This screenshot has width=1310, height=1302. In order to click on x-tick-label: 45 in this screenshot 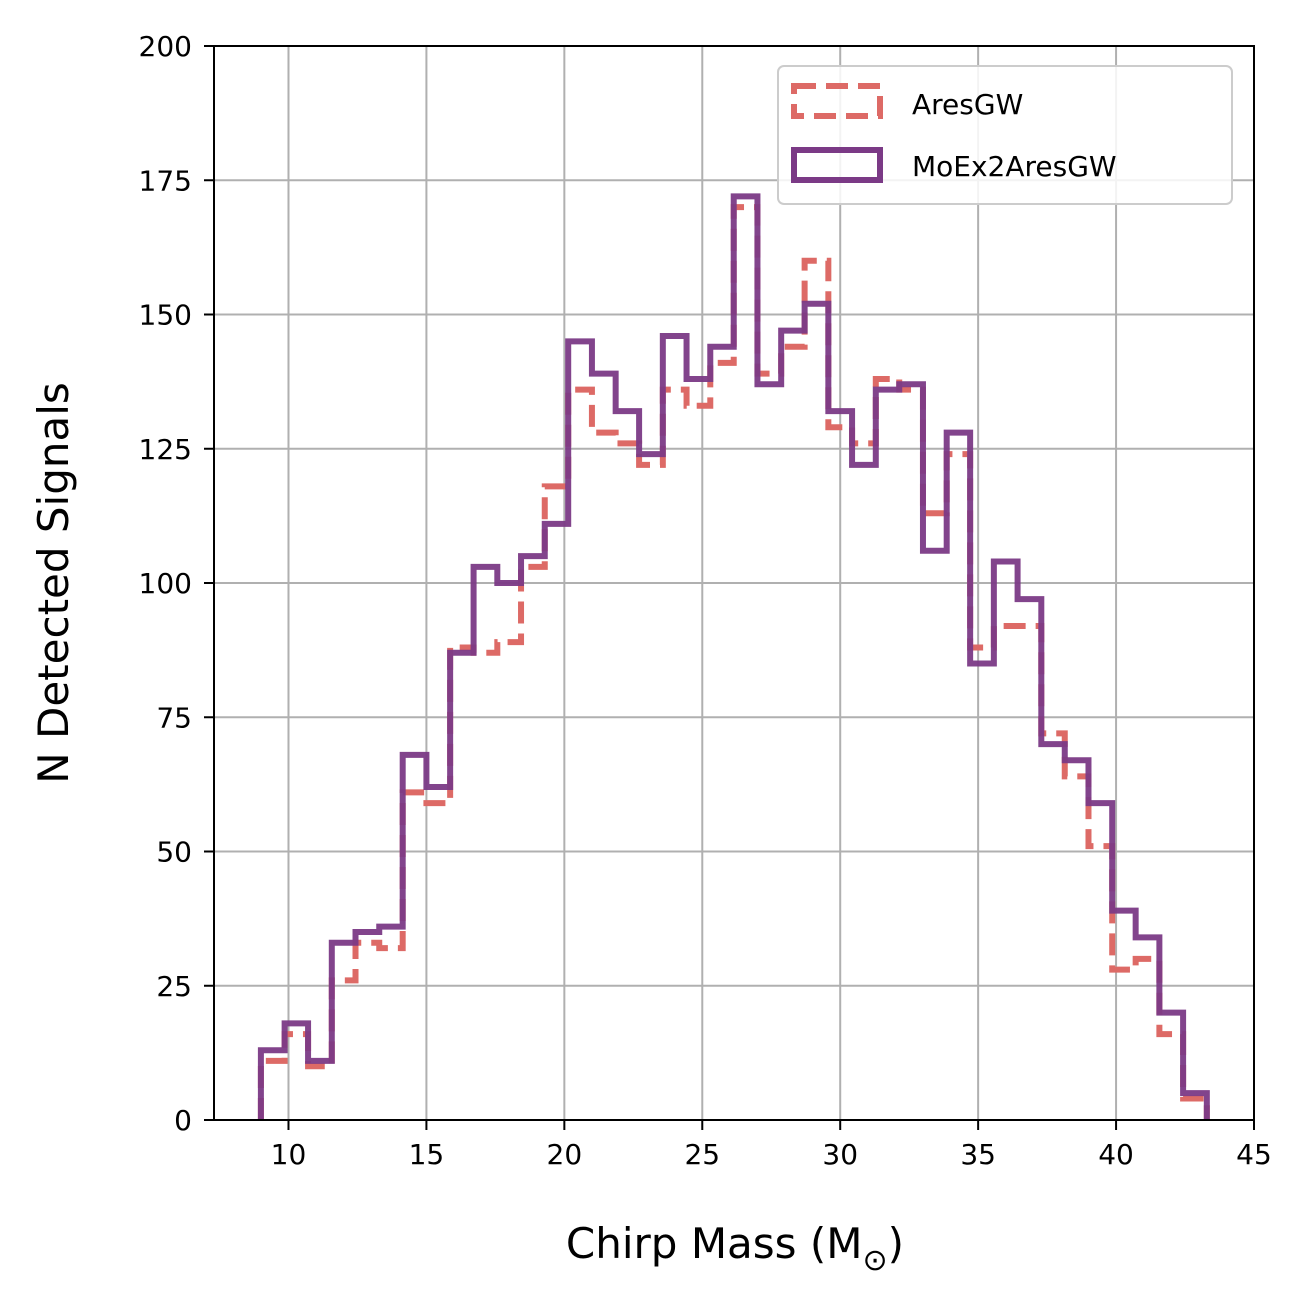, I will do `click(1254, 1154)`.